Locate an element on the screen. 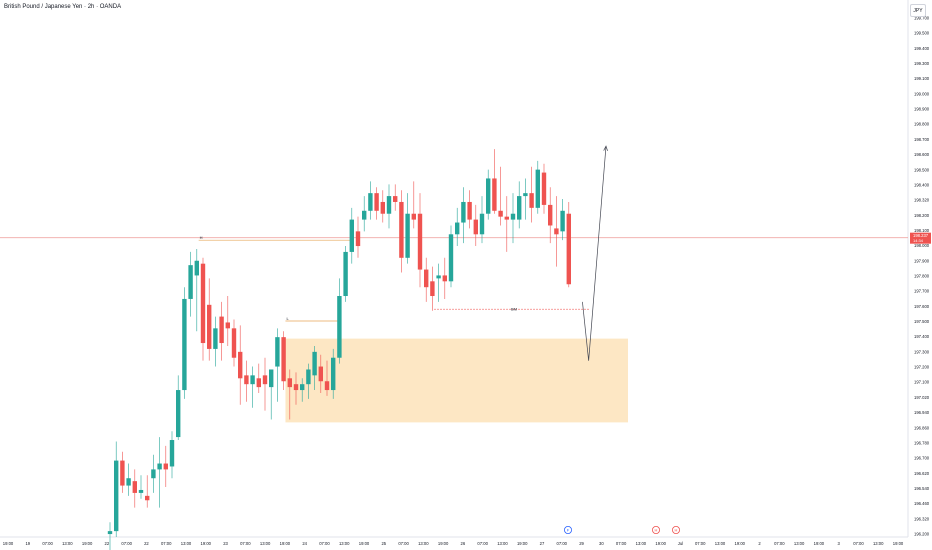 The width and height of the screenshot is (932, 550). y-tick-label: 199.700 is located at coordinates (922, 18).